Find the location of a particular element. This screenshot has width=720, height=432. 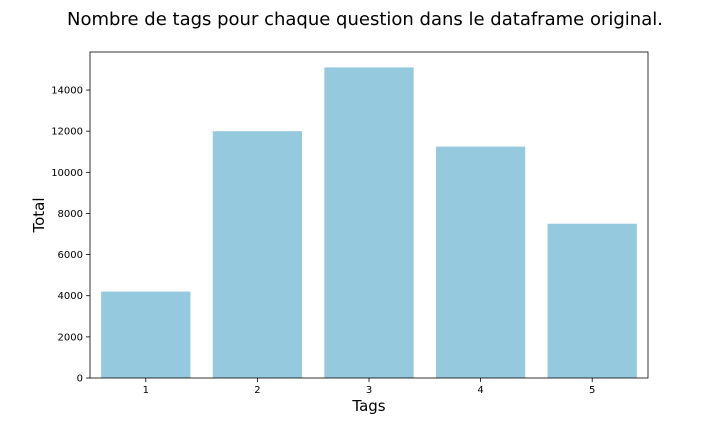

x-axis-label: Tags is located at coordinates (368, 406).